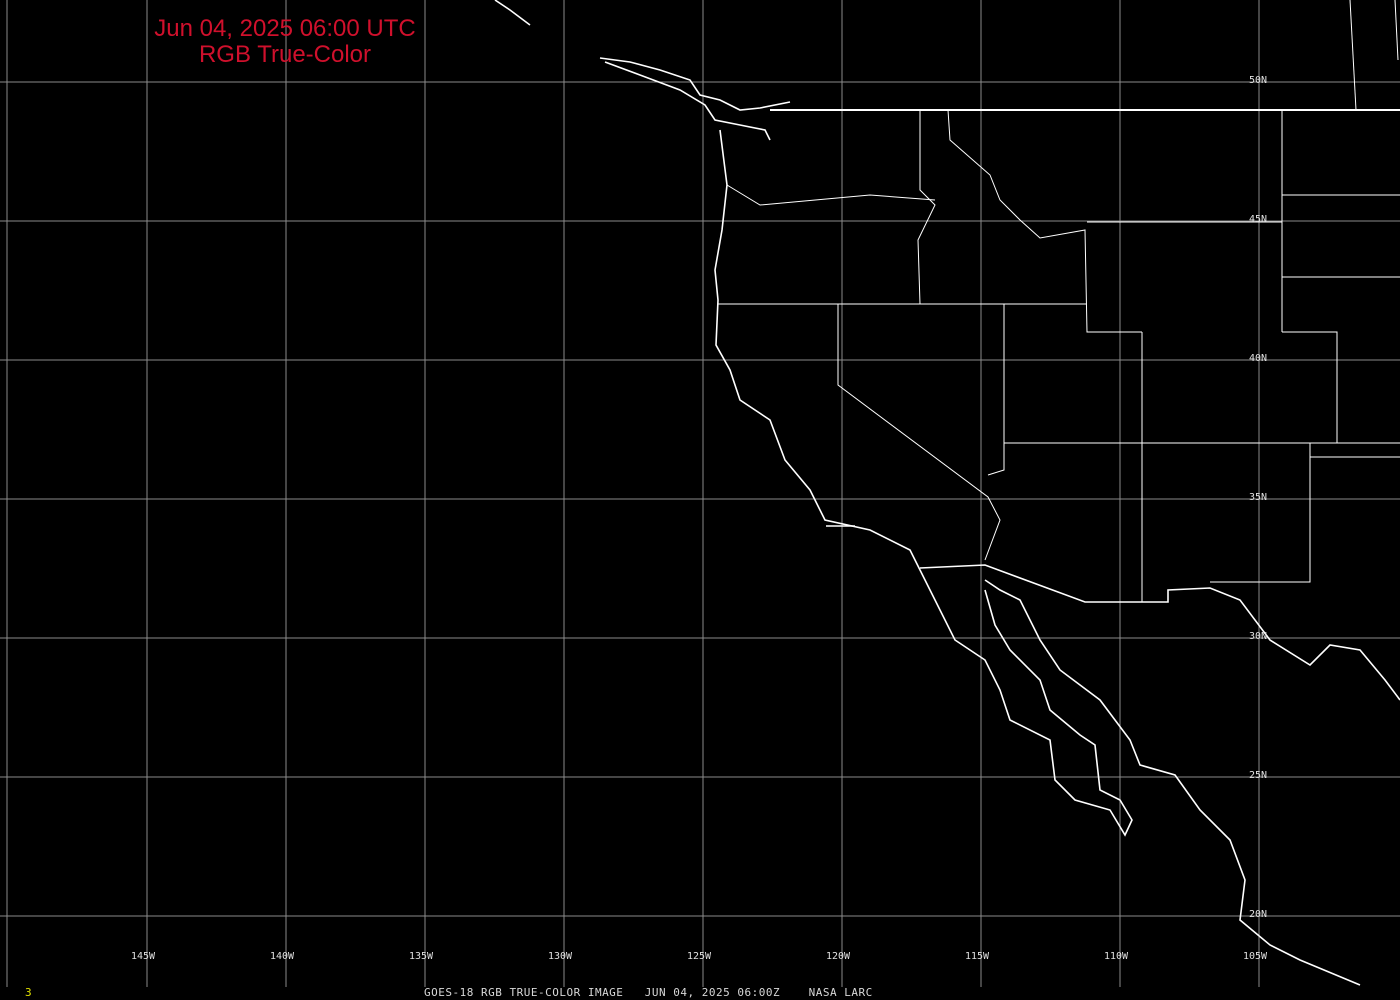  Describe the element at coordinates (1260, 513) in the screenshot. I see `new-mexico-east` at that location.